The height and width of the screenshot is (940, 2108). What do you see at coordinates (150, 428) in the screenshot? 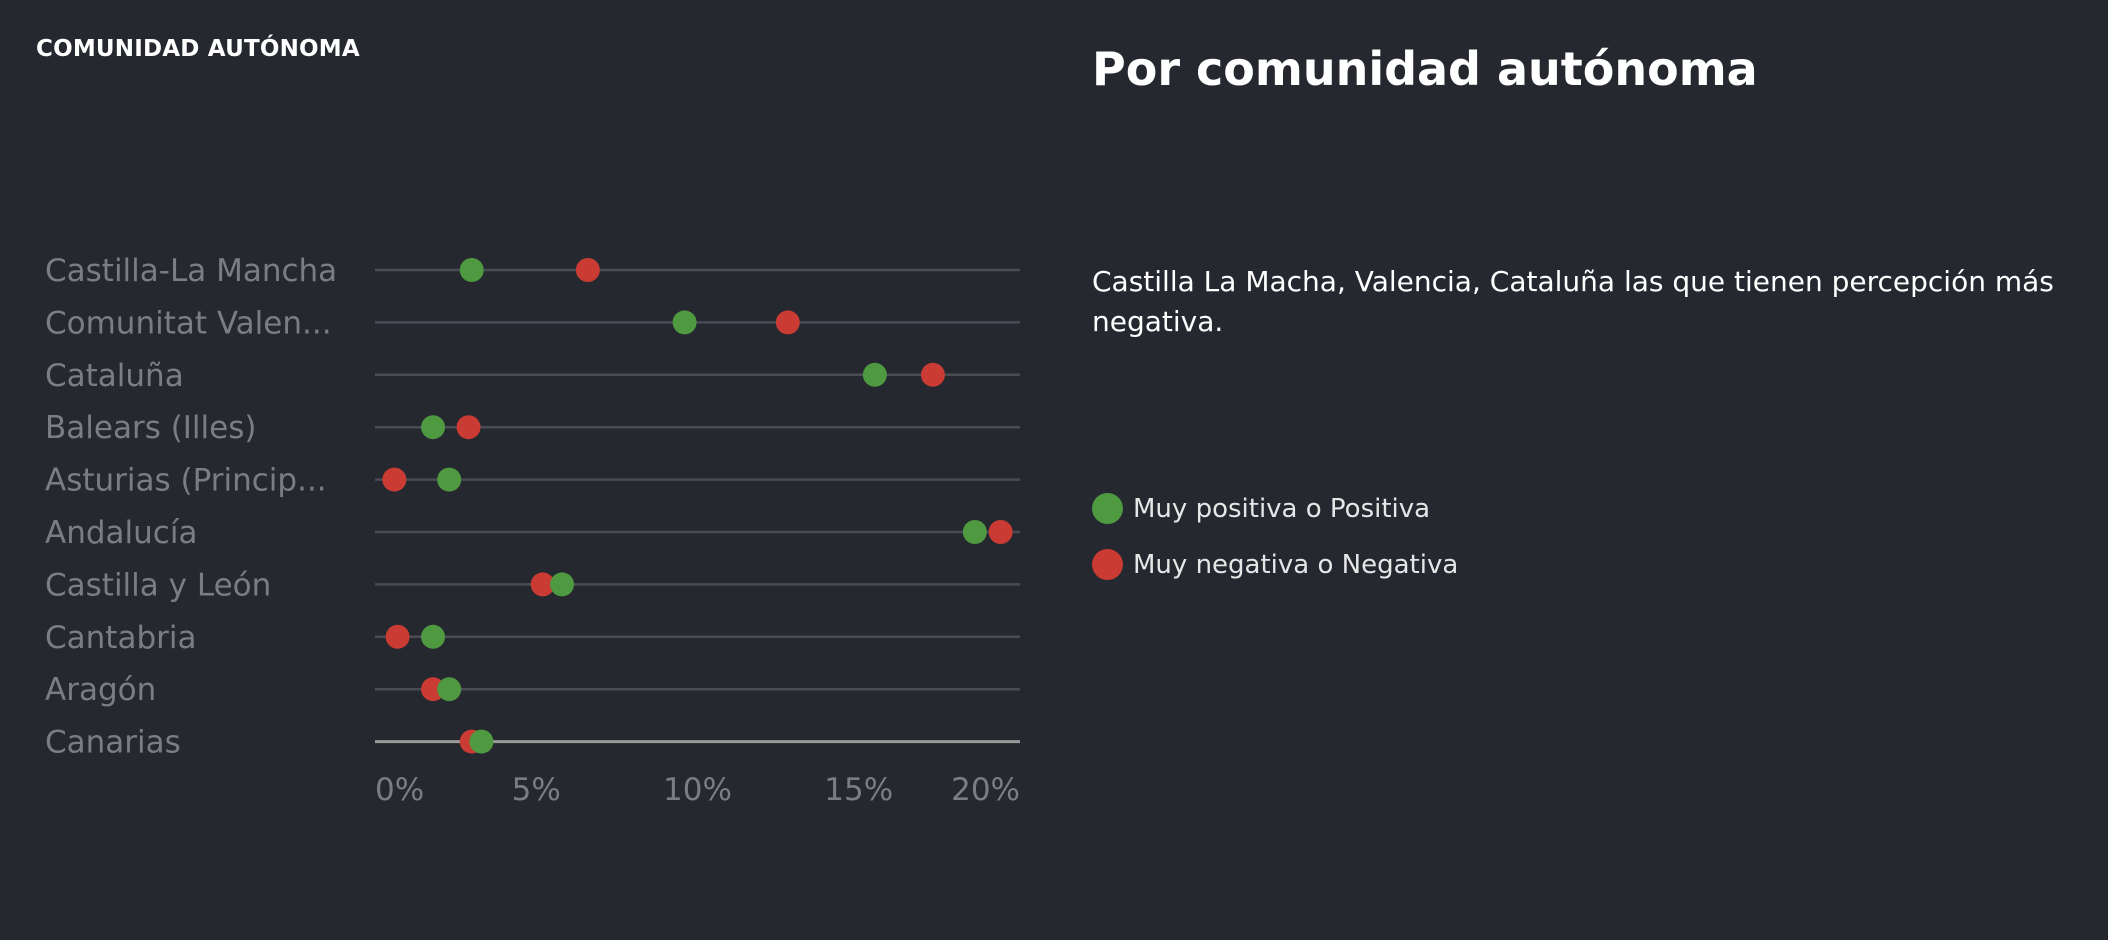
I see `category-label: Balears (Illes)` at bounding box center [150, 428].